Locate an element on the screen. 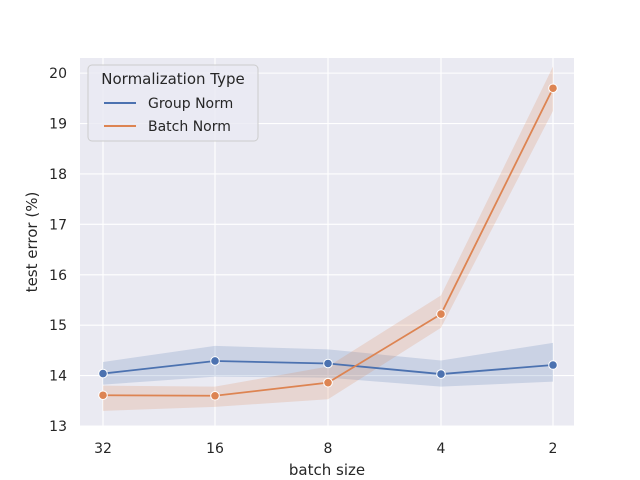 This screenshot has width=640, height=480. legend-box is located at coordinates (173, 103).